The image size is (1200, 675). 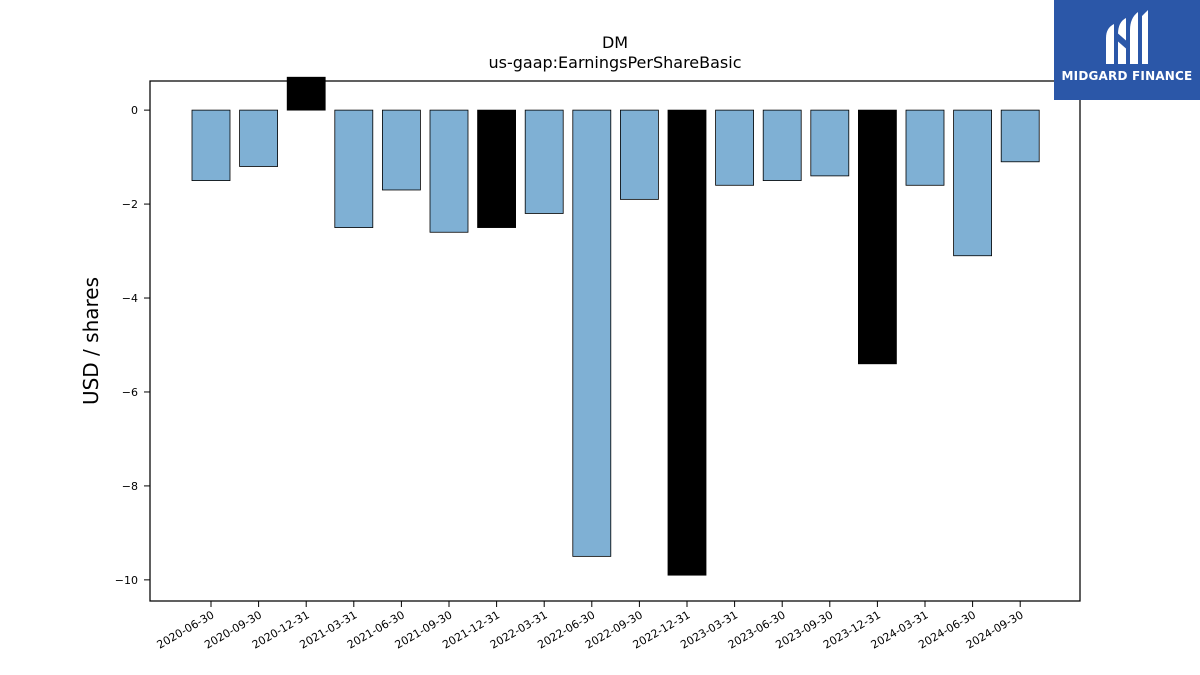 What do you see at coordinates (614, 62) in the screenshot?
I see `chart-subtitle: us-gaap:EarningsPerShareBasic` at bounding box center [614, 62].